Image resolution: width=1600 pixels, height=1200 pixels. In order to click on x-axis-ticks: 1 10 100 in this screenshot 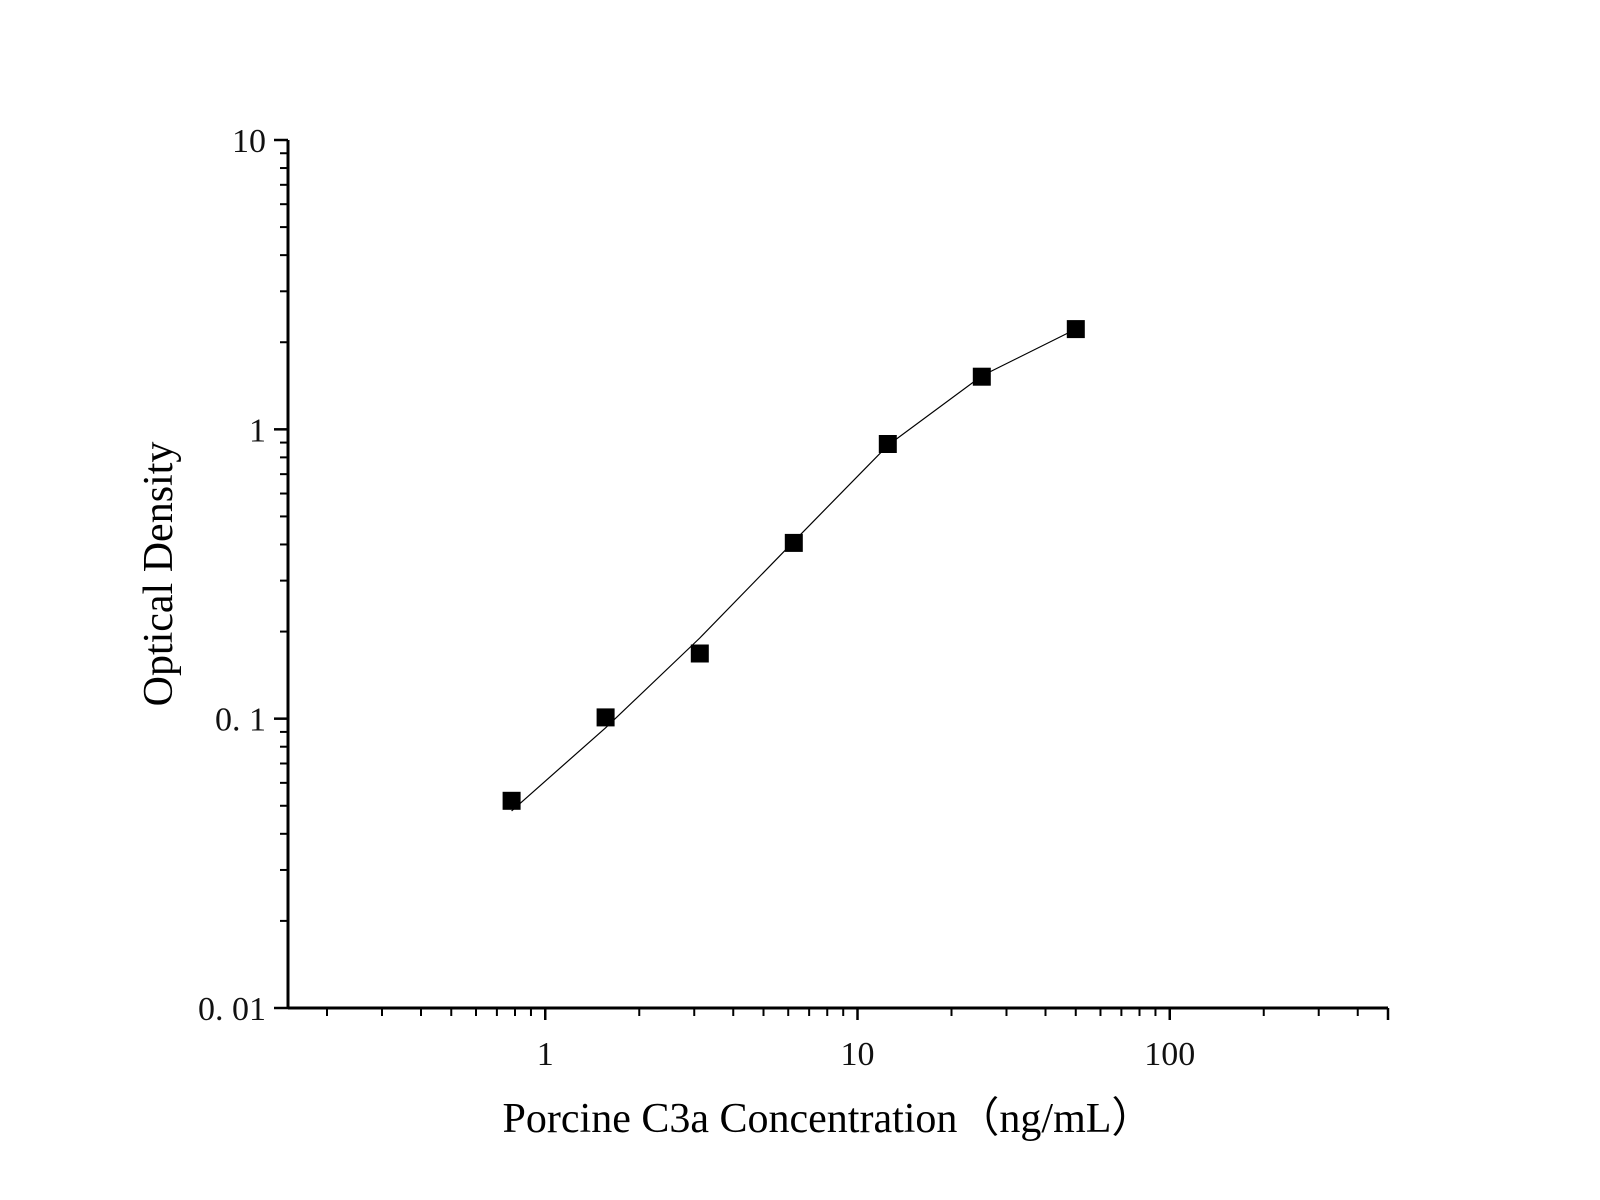, I will do `click(858, 1040)`.